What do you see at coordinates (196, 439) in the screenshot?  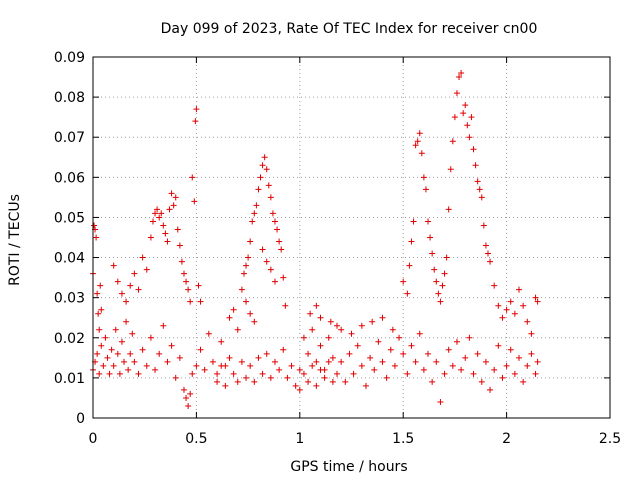 I see `x-tick-label: 0.5` at bounding box center [196, 439].